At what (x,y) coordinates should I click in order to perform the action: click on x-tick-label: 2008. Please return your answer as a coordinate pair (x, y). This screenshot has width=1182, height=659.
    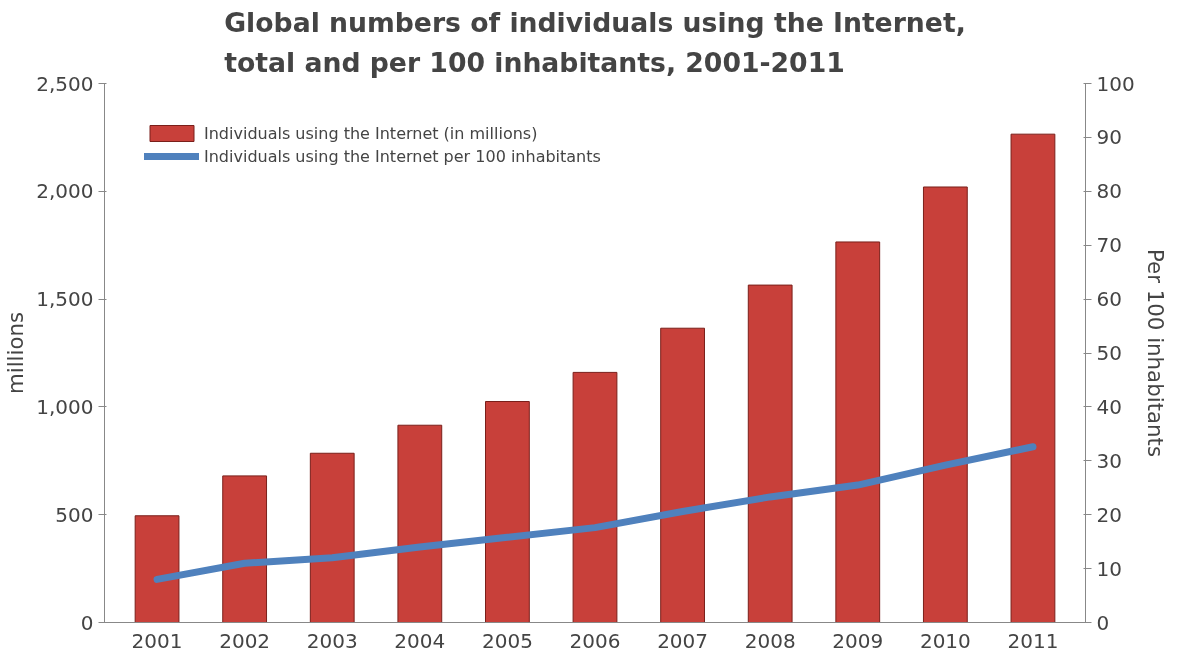
    Looking at the image, I should click on (770, 640).